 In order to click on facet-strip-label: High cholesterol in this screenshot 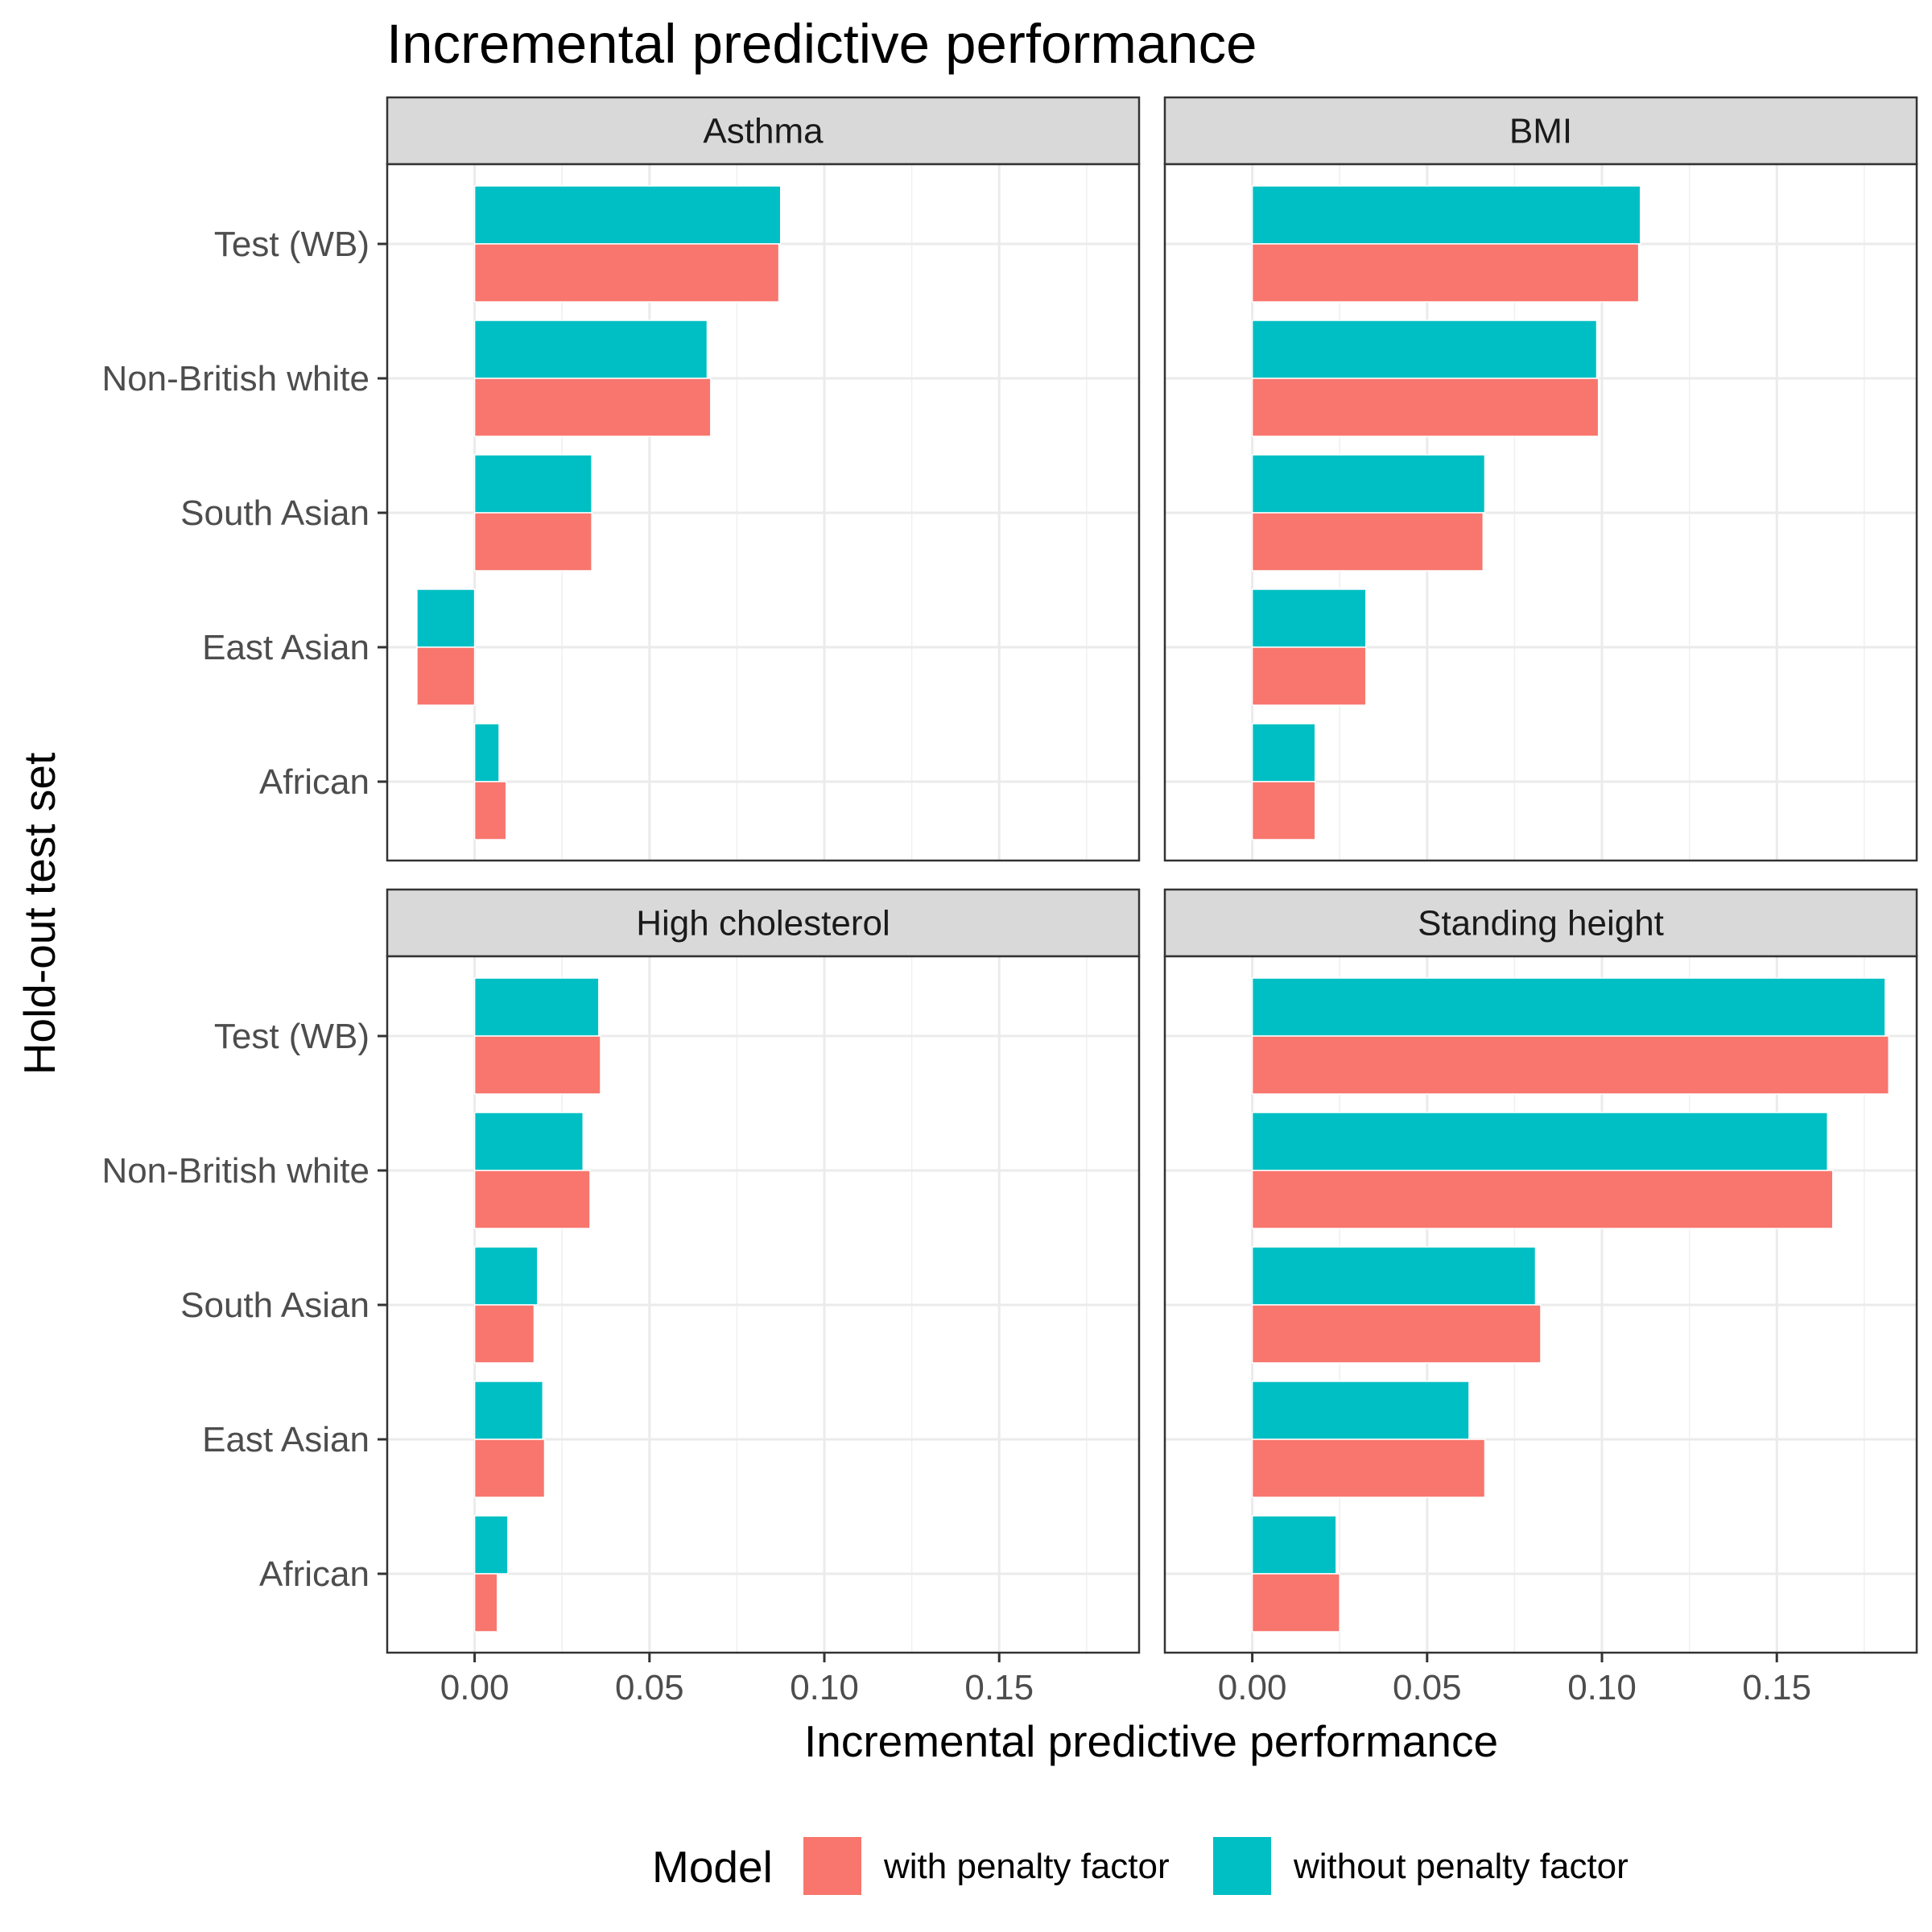, I will do `click(763, 924)`.